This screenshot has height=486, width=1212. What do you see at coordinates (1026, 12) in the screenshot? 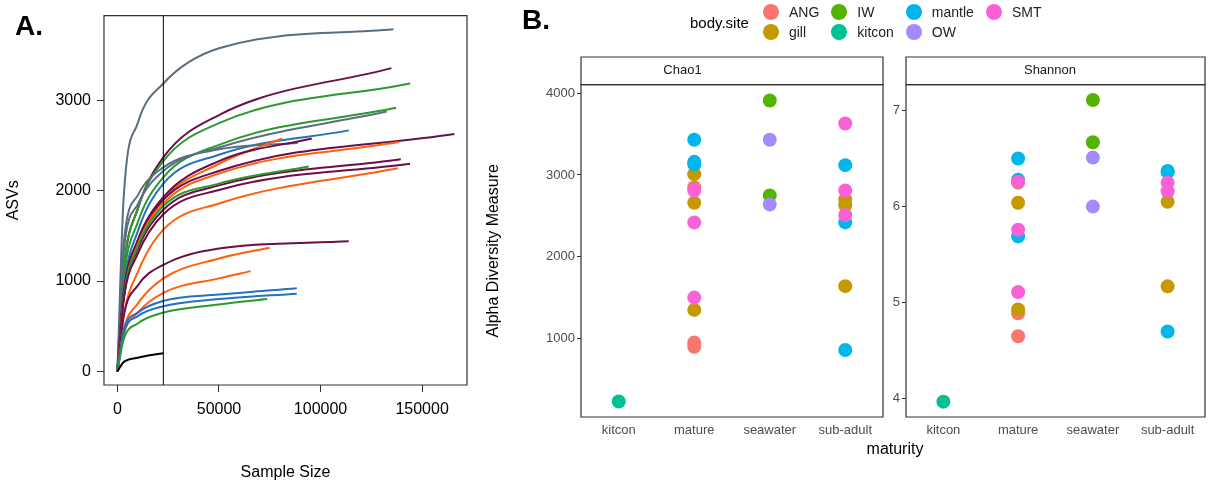
I see `legend-label: SMT` at bounding box center [1026, 12].